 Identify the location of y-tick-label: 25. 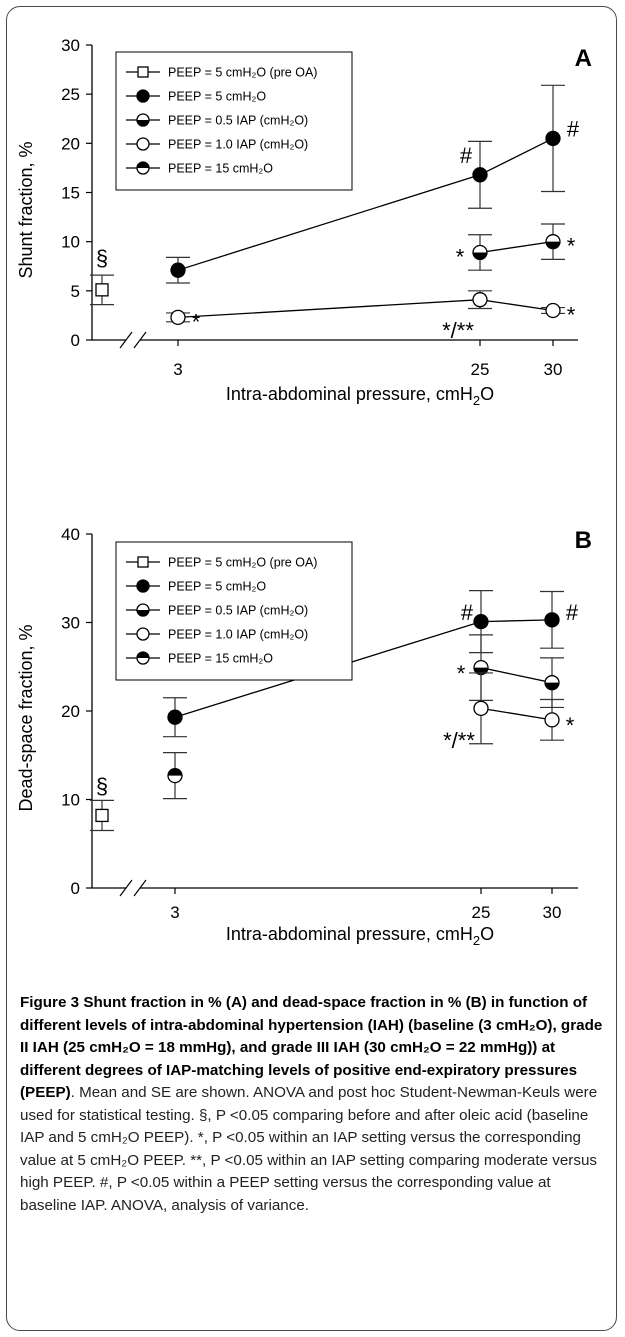
(70, 94).